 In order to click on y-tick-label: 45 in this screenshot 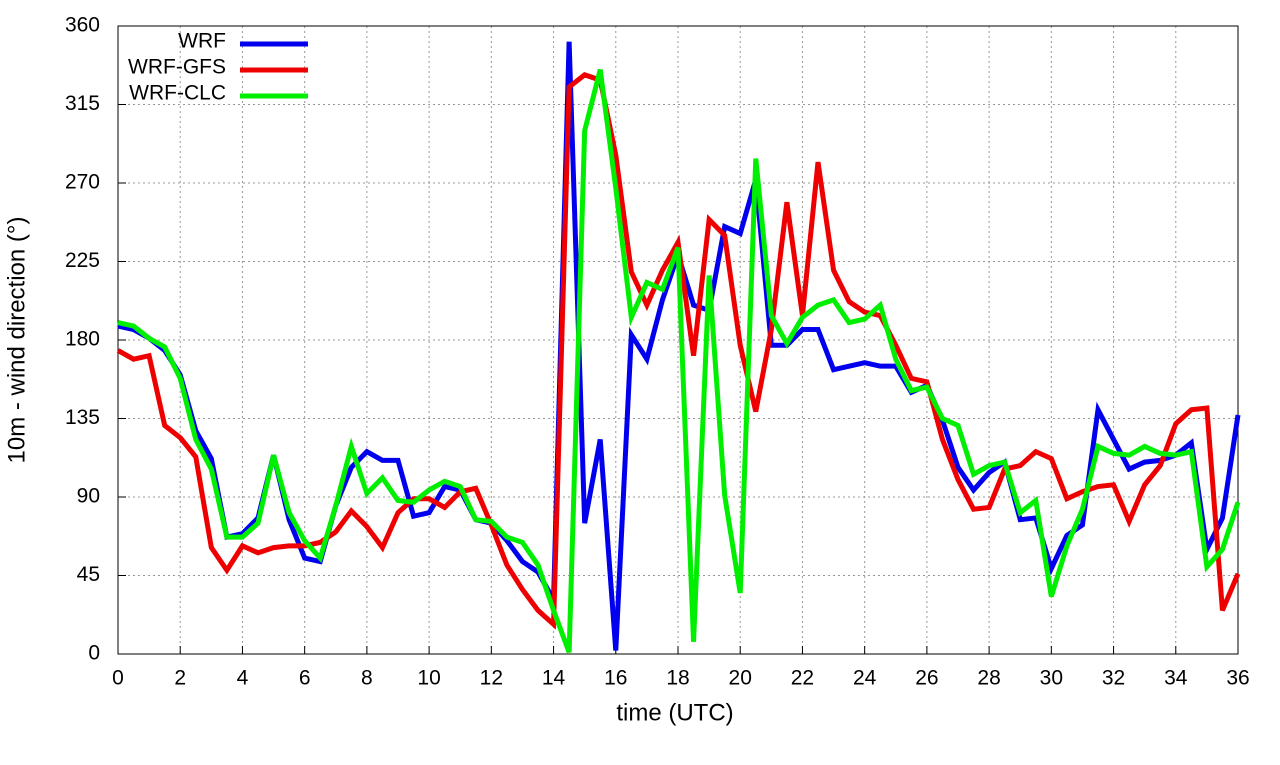, I will do `click(88, 574)`.